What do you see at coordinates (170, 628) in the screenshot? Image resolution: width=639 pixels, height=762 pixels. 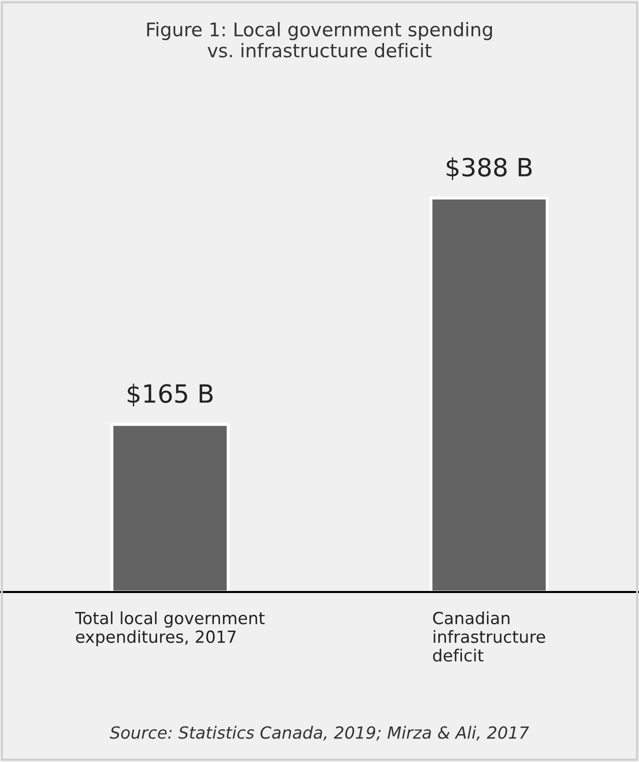 I see `x-tick-label: Total local government expenditures, 2017` at bounding box center [170, 628].